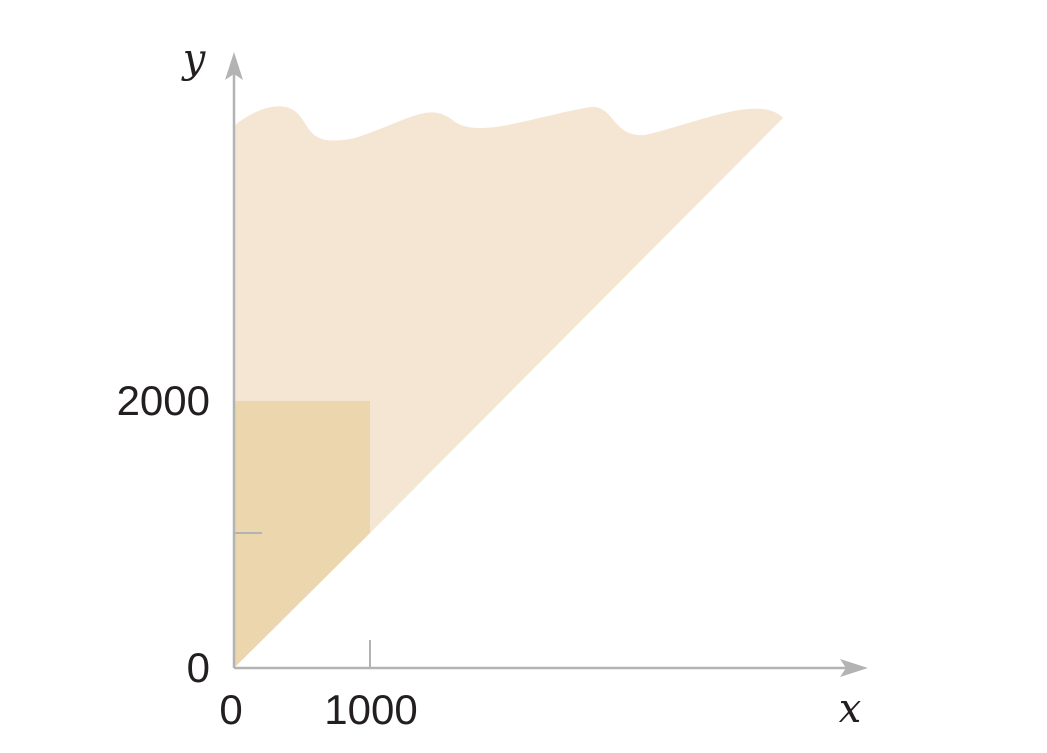 This screenshot has height=753, width=1047. I want to click on x-axis-label: x, so click(850, 709).